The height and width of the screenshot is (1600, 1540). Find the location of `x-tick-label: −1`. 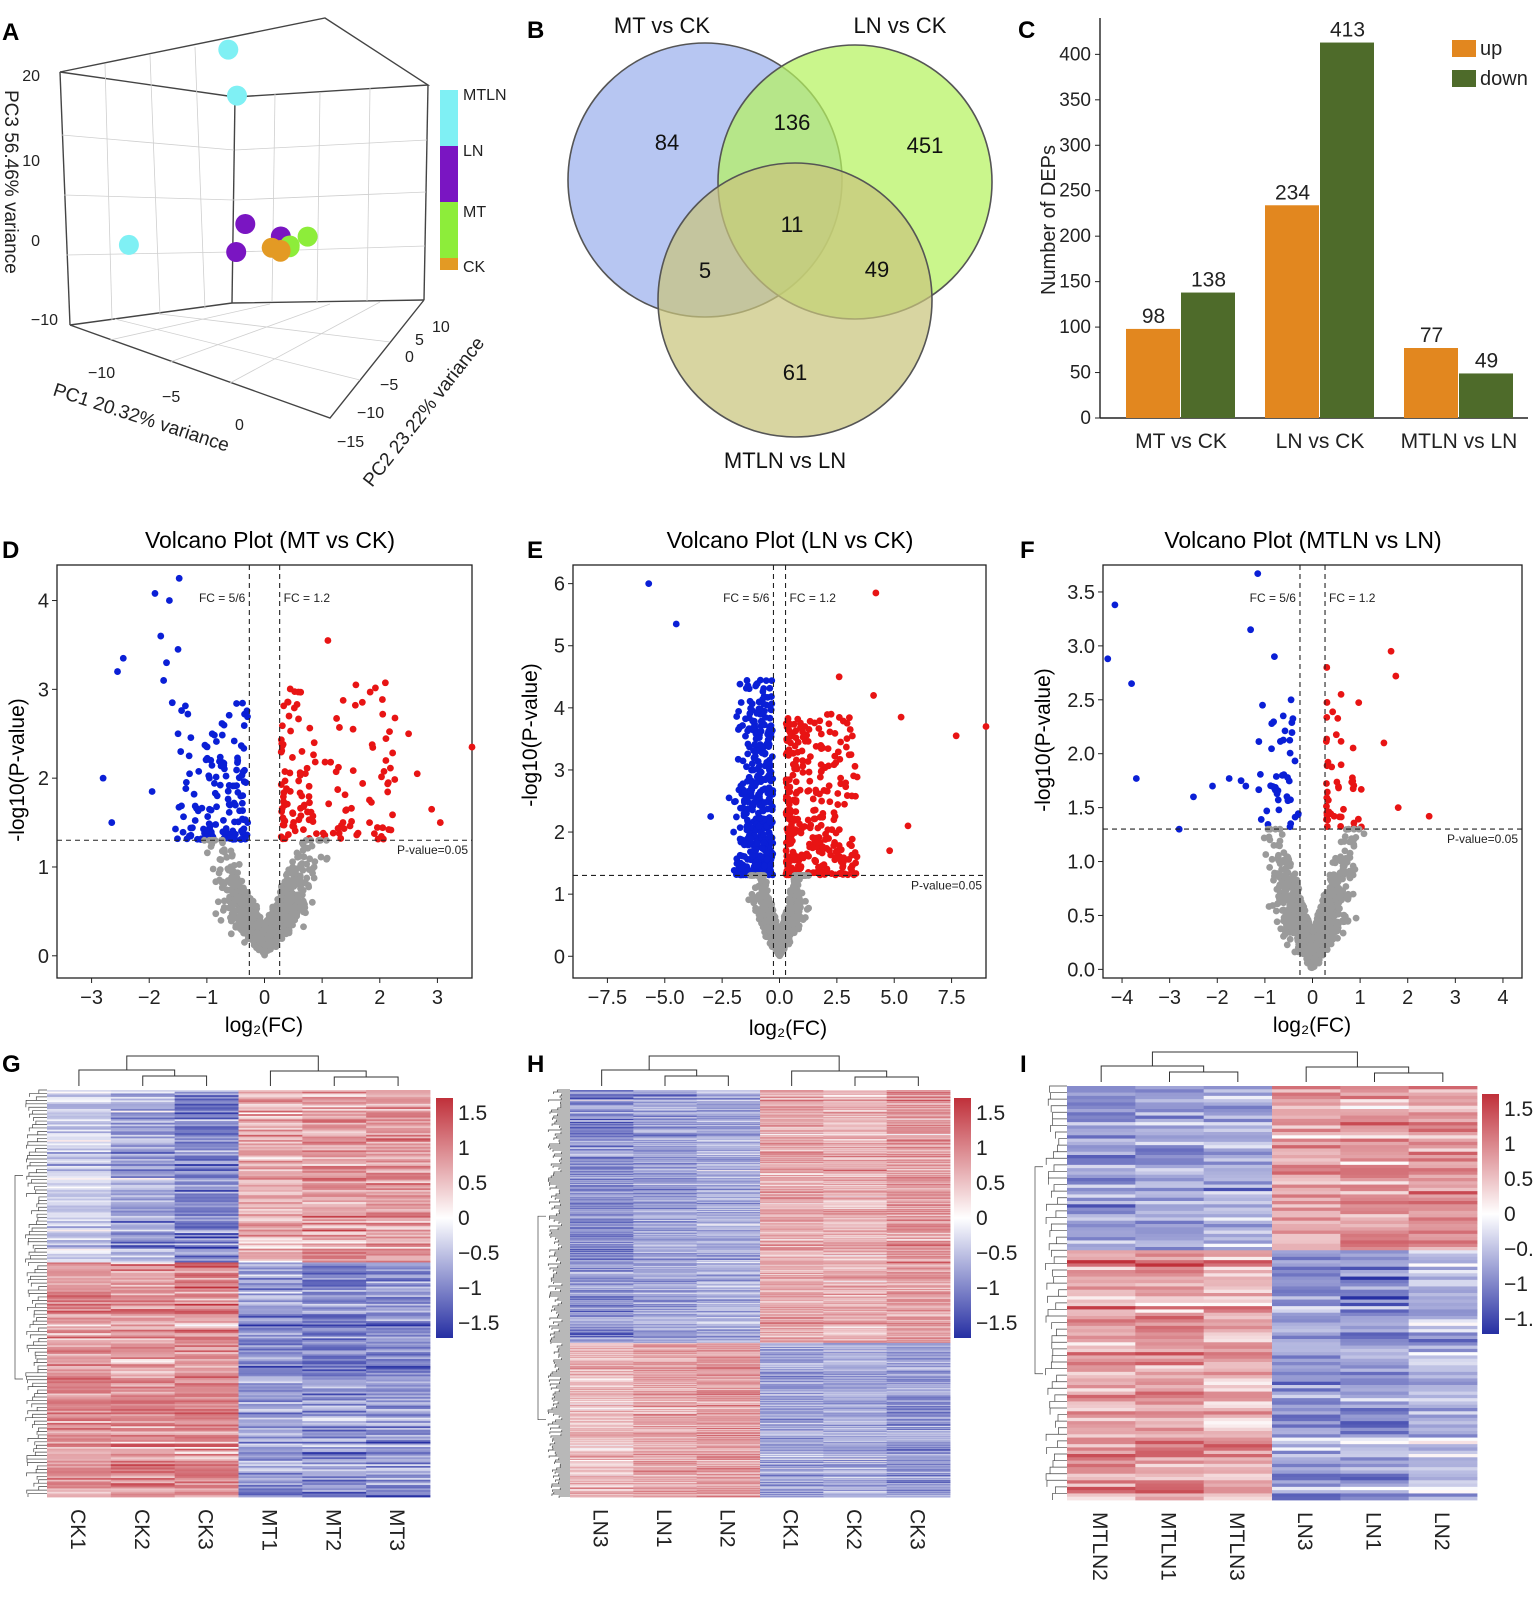

x-tick-label: −1 is located at coordinates (206, 998).